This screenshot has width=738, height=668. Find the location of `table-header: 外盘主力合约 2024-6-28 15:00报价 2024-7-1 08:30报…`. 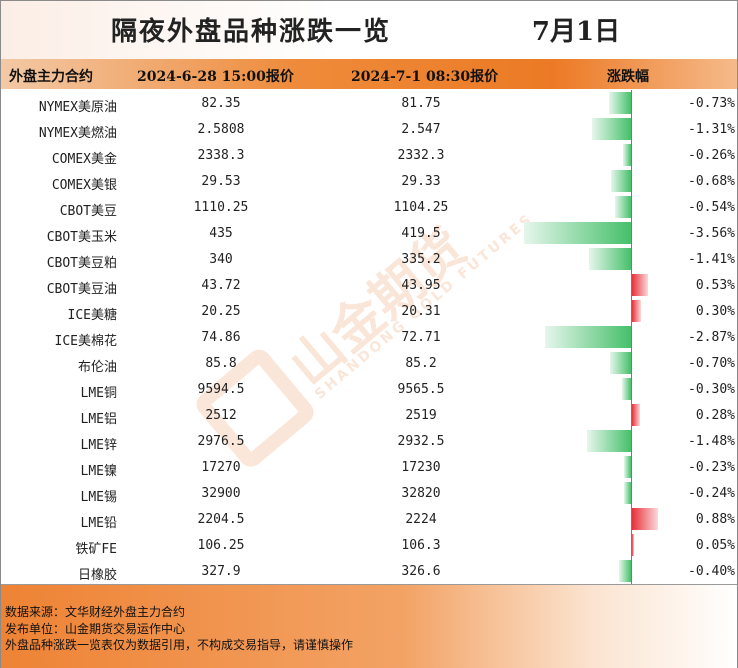

table-header: 外盘主力合约 2024-6-28 15:00报价 2024-7-1 08:30报… is located at coordinates (369, 74).